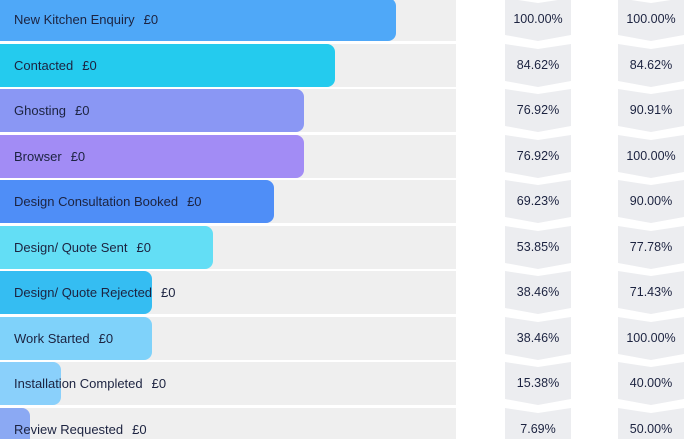 Image resolution: width=684 pixels, height=439 pixels. Describe the element at coordinates (228, 292) in the screenshot. I see `stage-bar-track: Design/ Quote Rejected £0` at that location.